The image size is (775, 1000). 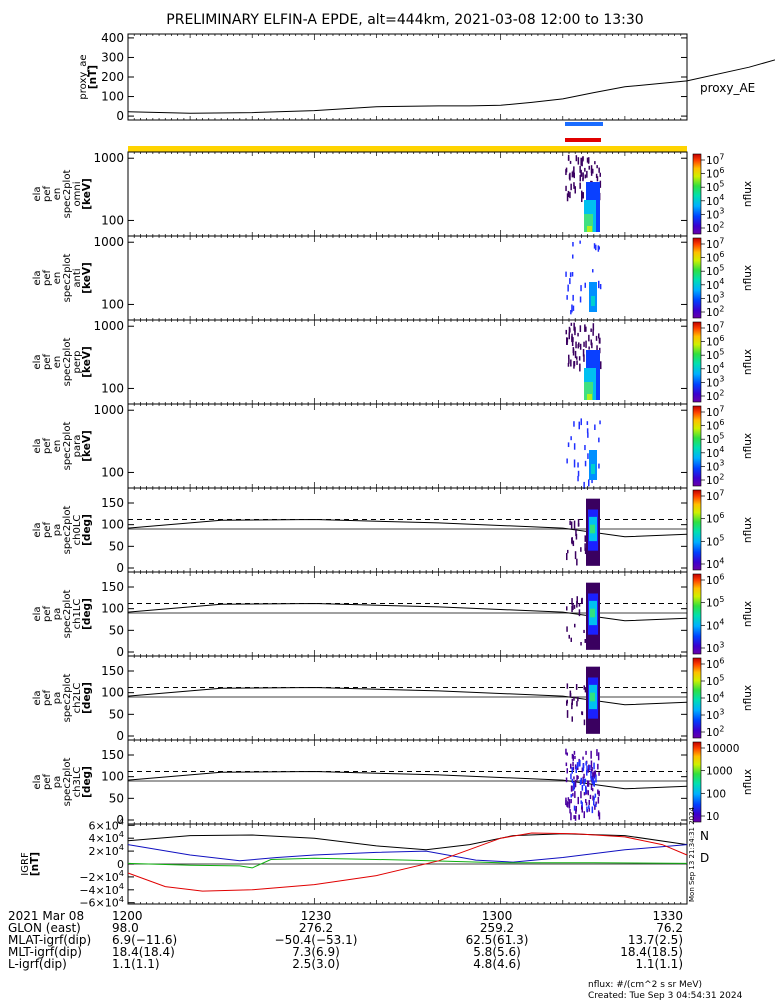 I want to click on en_anti-frame, so click(x=407, y=278).